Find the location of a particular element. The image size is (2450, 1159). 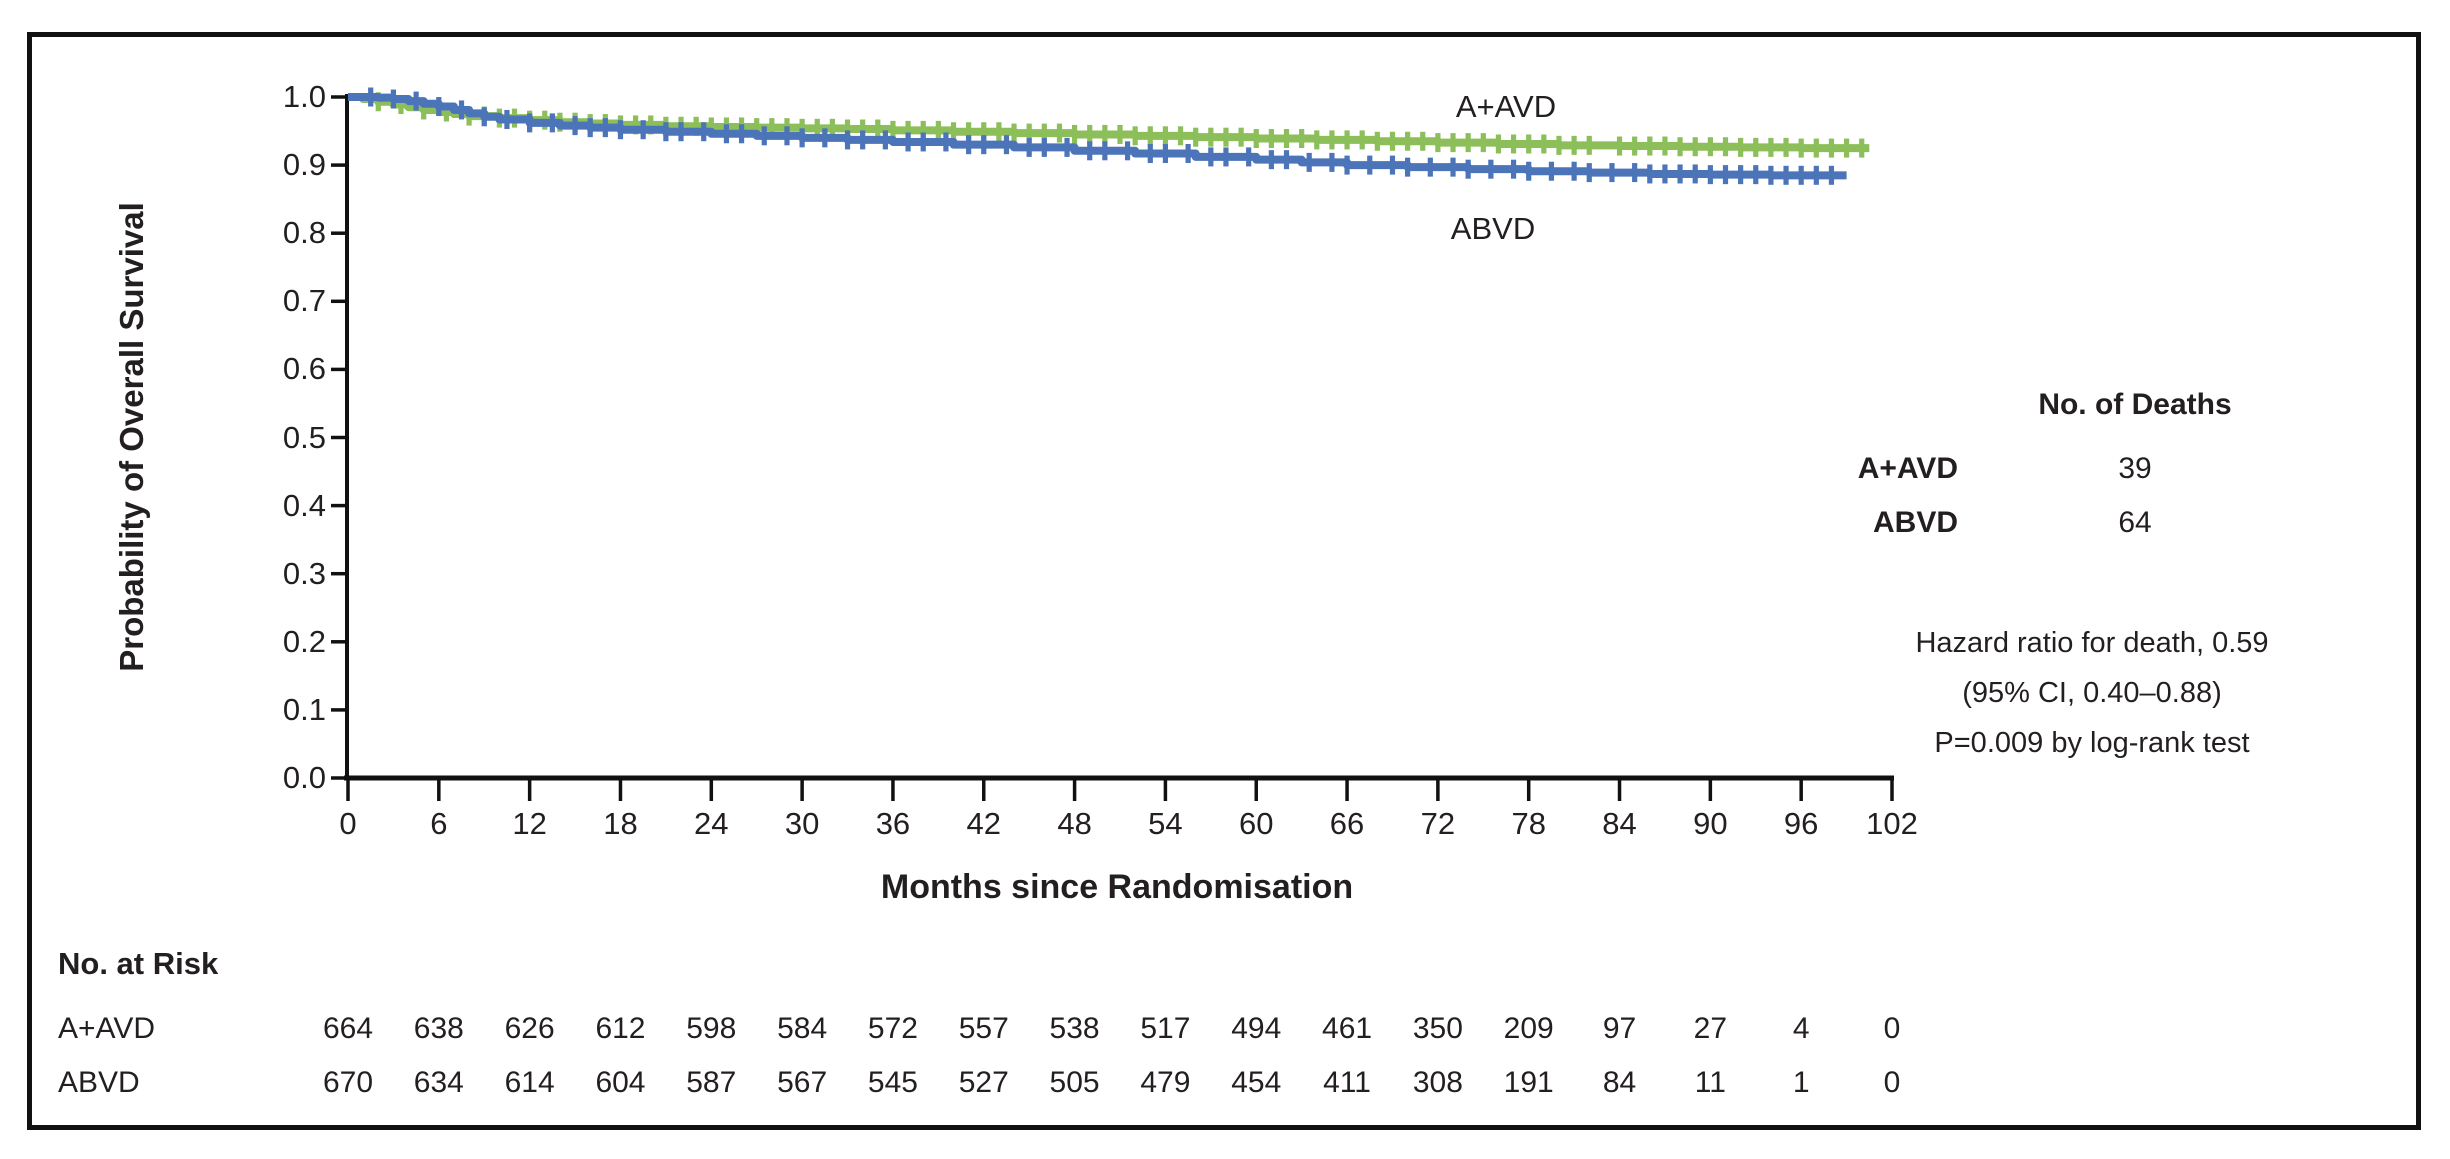

risk-value: 505 is located at coordinates (1074, 1082).